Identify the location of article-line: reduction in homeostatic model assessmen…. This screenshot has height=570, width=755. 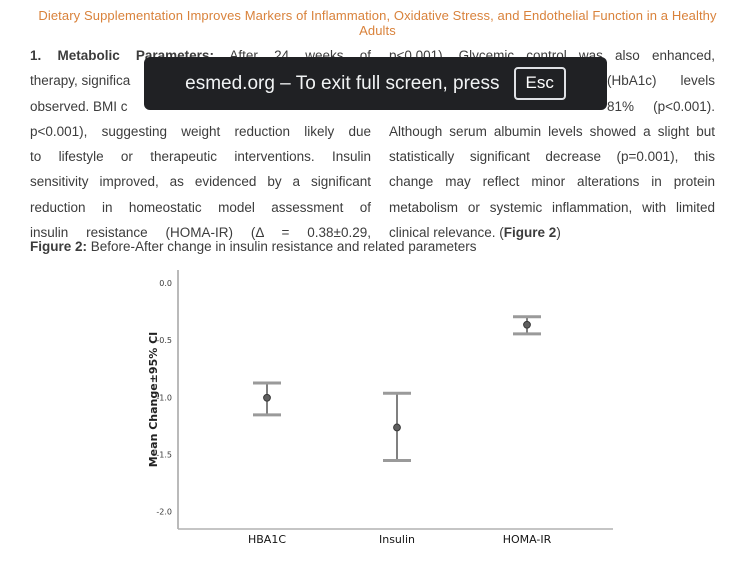
(200, 207).